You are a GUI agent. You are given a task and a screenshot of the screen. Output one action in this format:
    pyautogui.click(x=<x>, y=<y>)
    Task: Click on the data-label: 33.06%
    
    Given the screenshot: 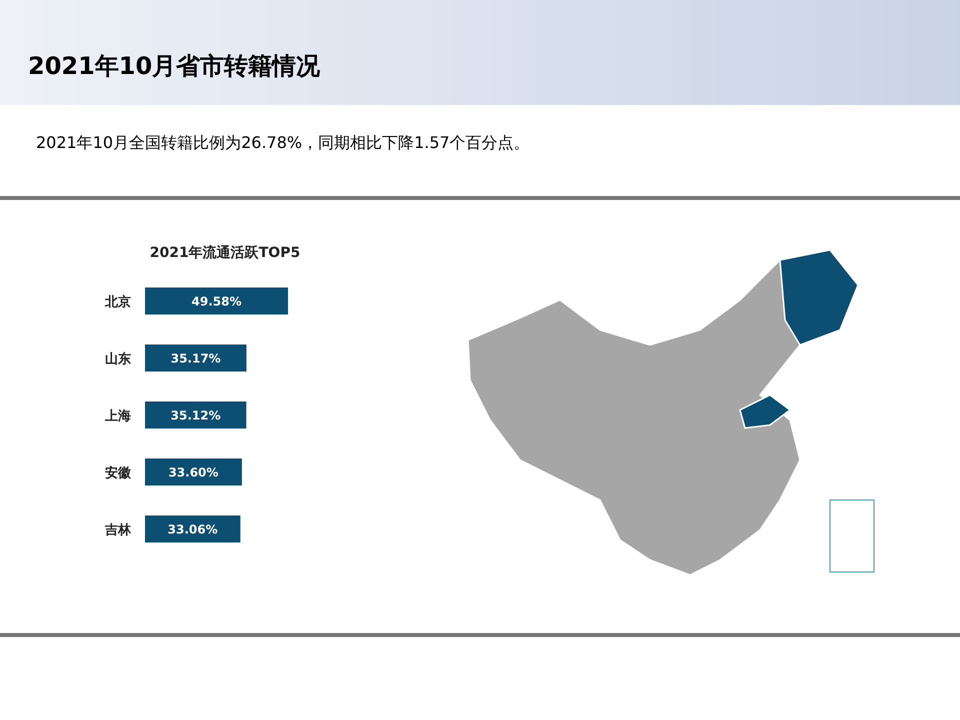 What is the action you would take?
    pyautogui.click(x=193, y=529)
    